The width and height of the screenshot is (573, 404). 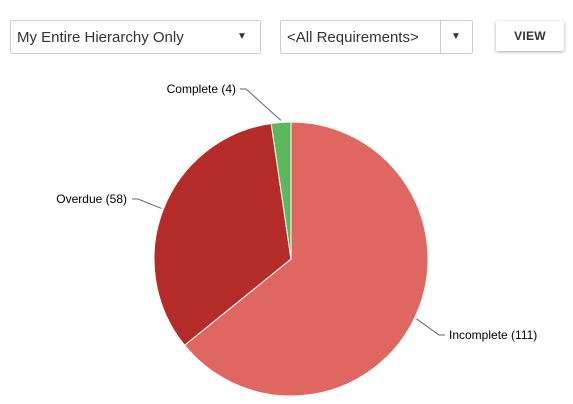 I want to click on view-button: VIEW, so click(x=530, y=36).